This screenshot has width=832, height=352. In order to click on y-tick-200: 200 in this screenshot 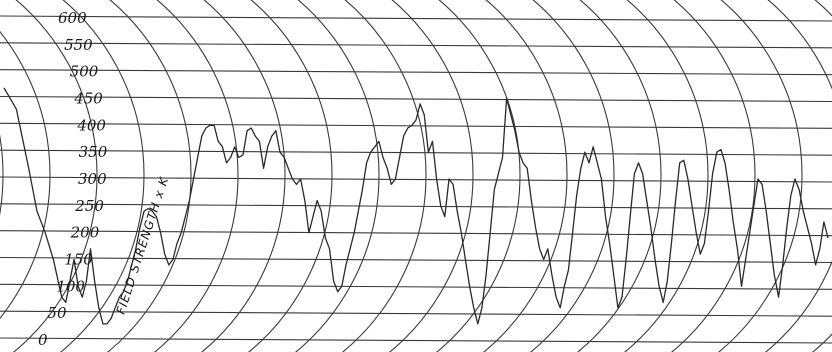, I will do `click(85, 233)`.